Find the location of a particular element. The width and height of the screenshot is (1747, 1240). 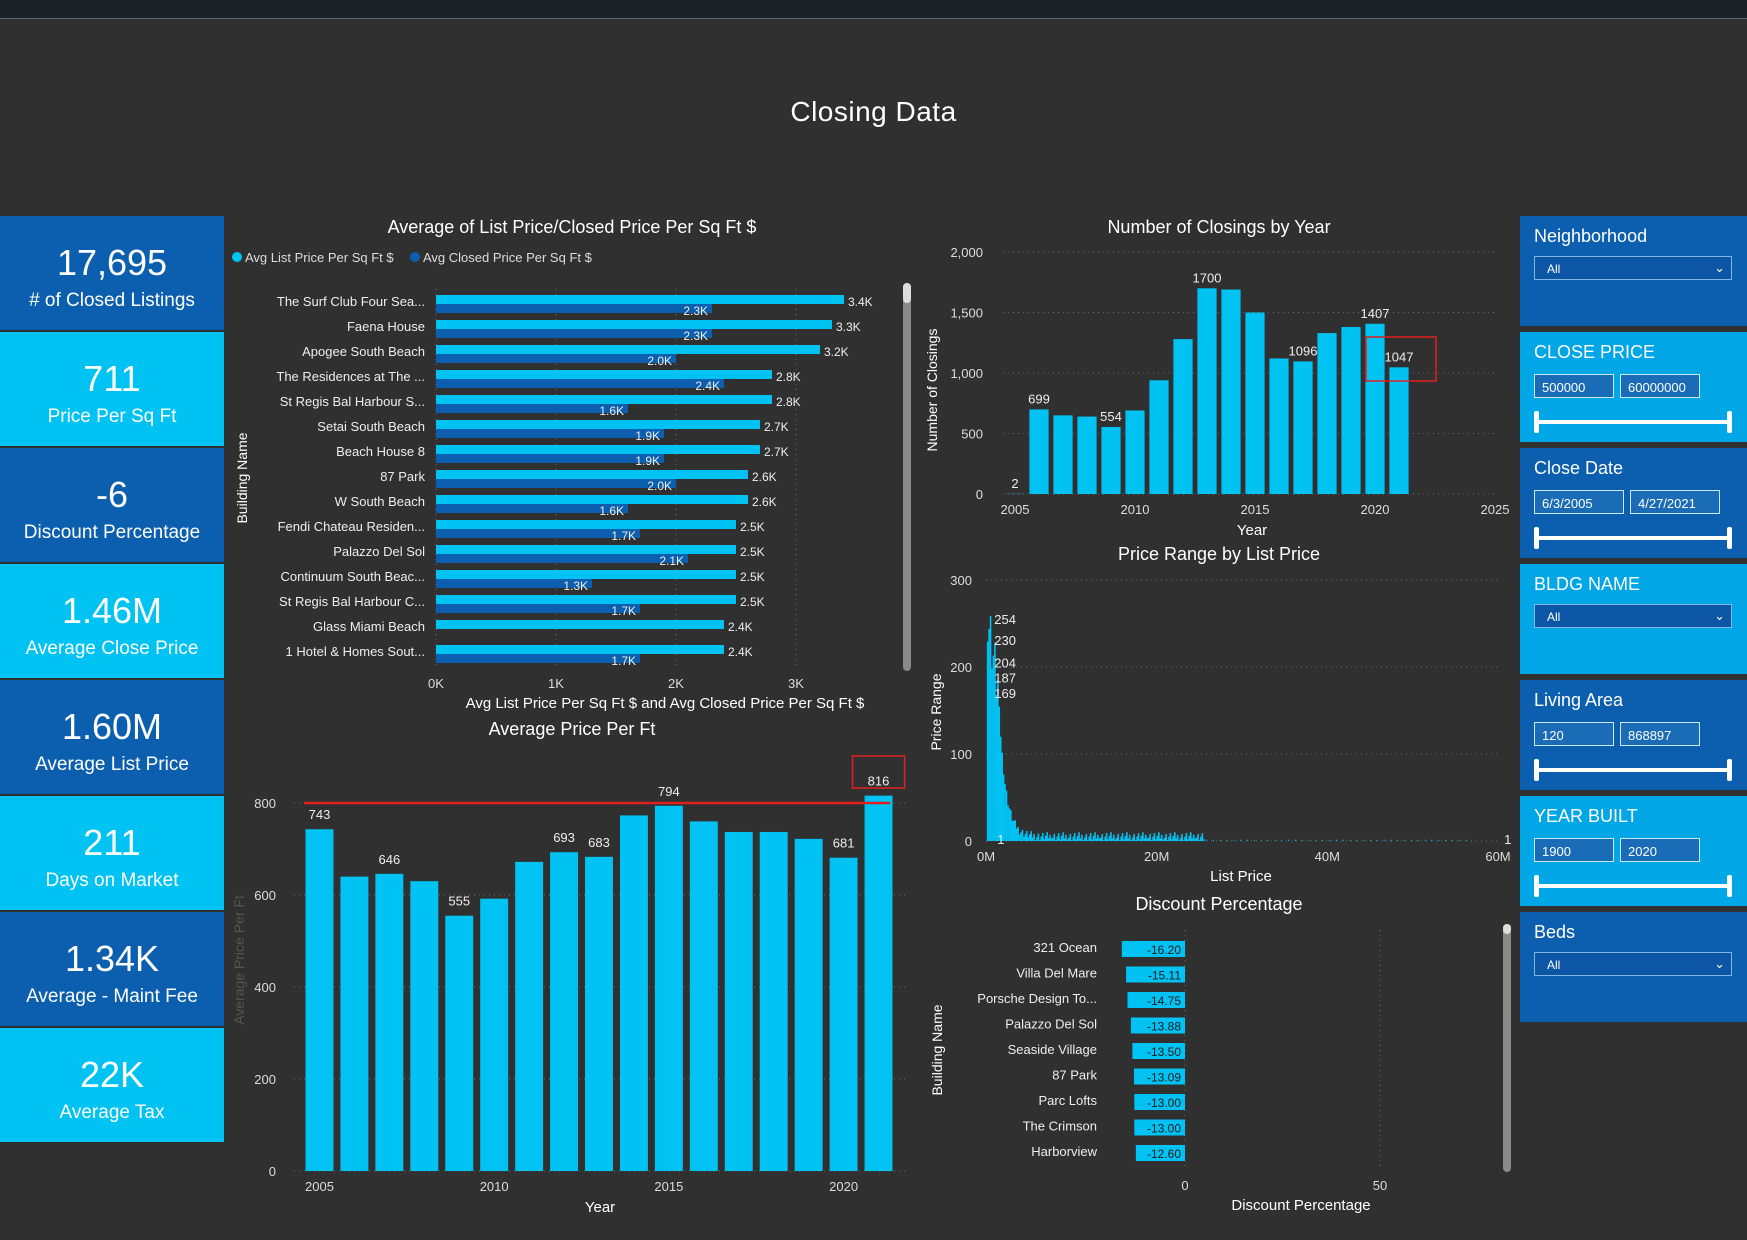

bldg-name-dropdown: All ⌄ is located at coordinates (1633, 616).